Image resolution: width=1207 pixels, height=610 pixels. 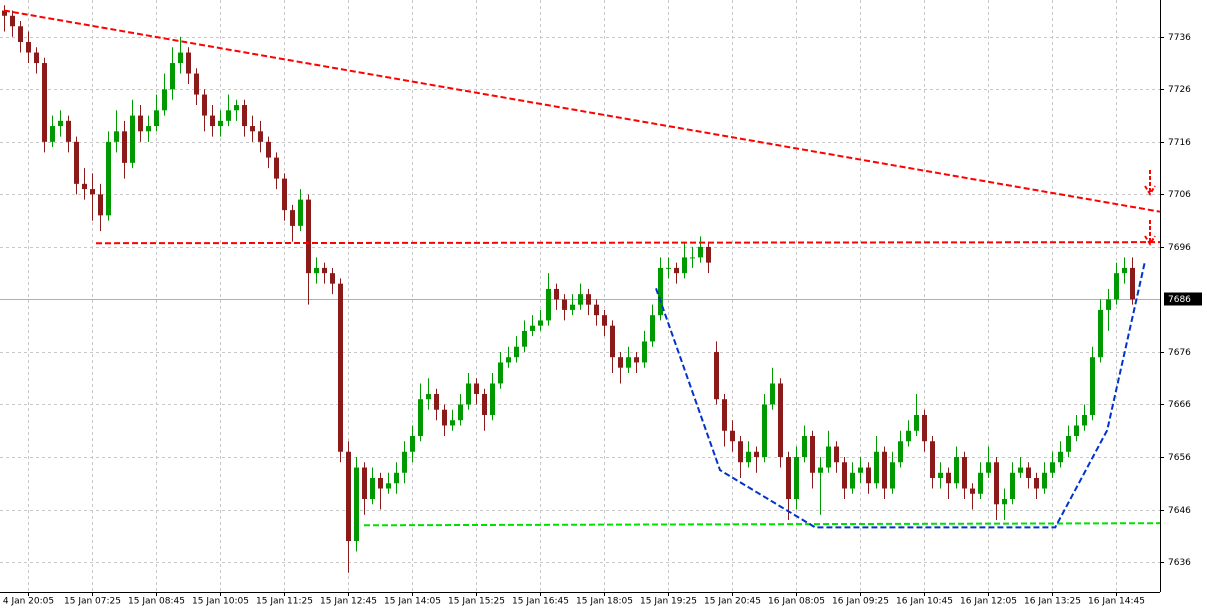 What do you see at coordinates (604, 602) in the screenshot?
I see `x-tick-label: 15 Jan 18:05` at bounding box center [604, 602].